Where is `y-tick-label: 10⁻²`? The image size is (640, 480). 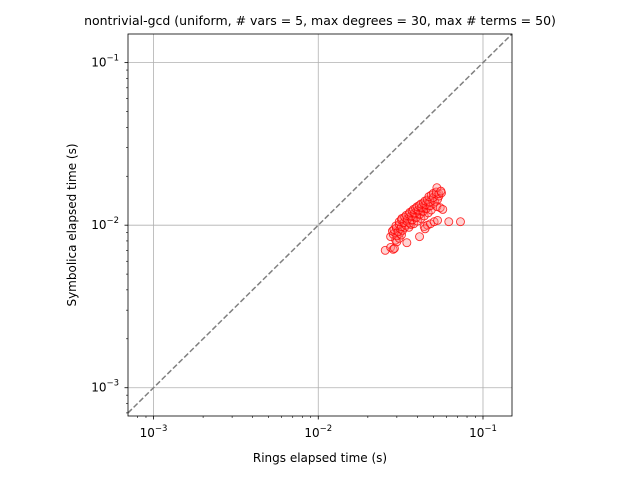
y-tick-label: 10⁻² is located at coordinates (105, 224).